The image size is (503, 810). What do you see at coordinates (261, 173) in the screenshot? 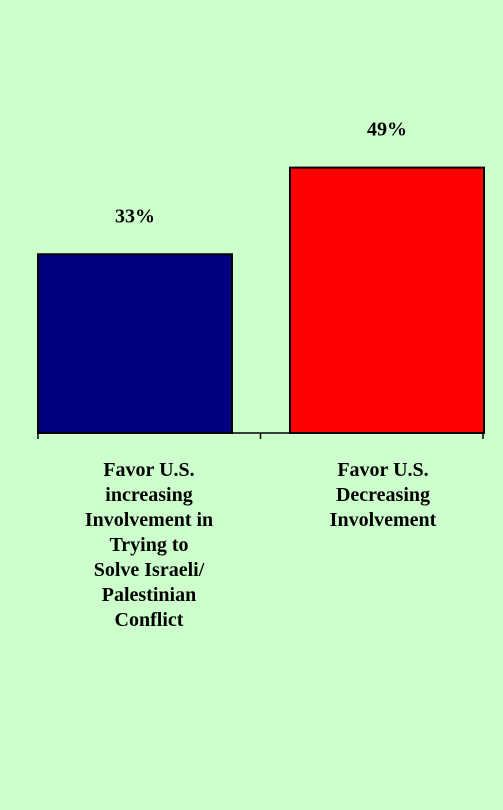
I see `value-labels-layer: 33% 49%` at bounding box center [261, 173].